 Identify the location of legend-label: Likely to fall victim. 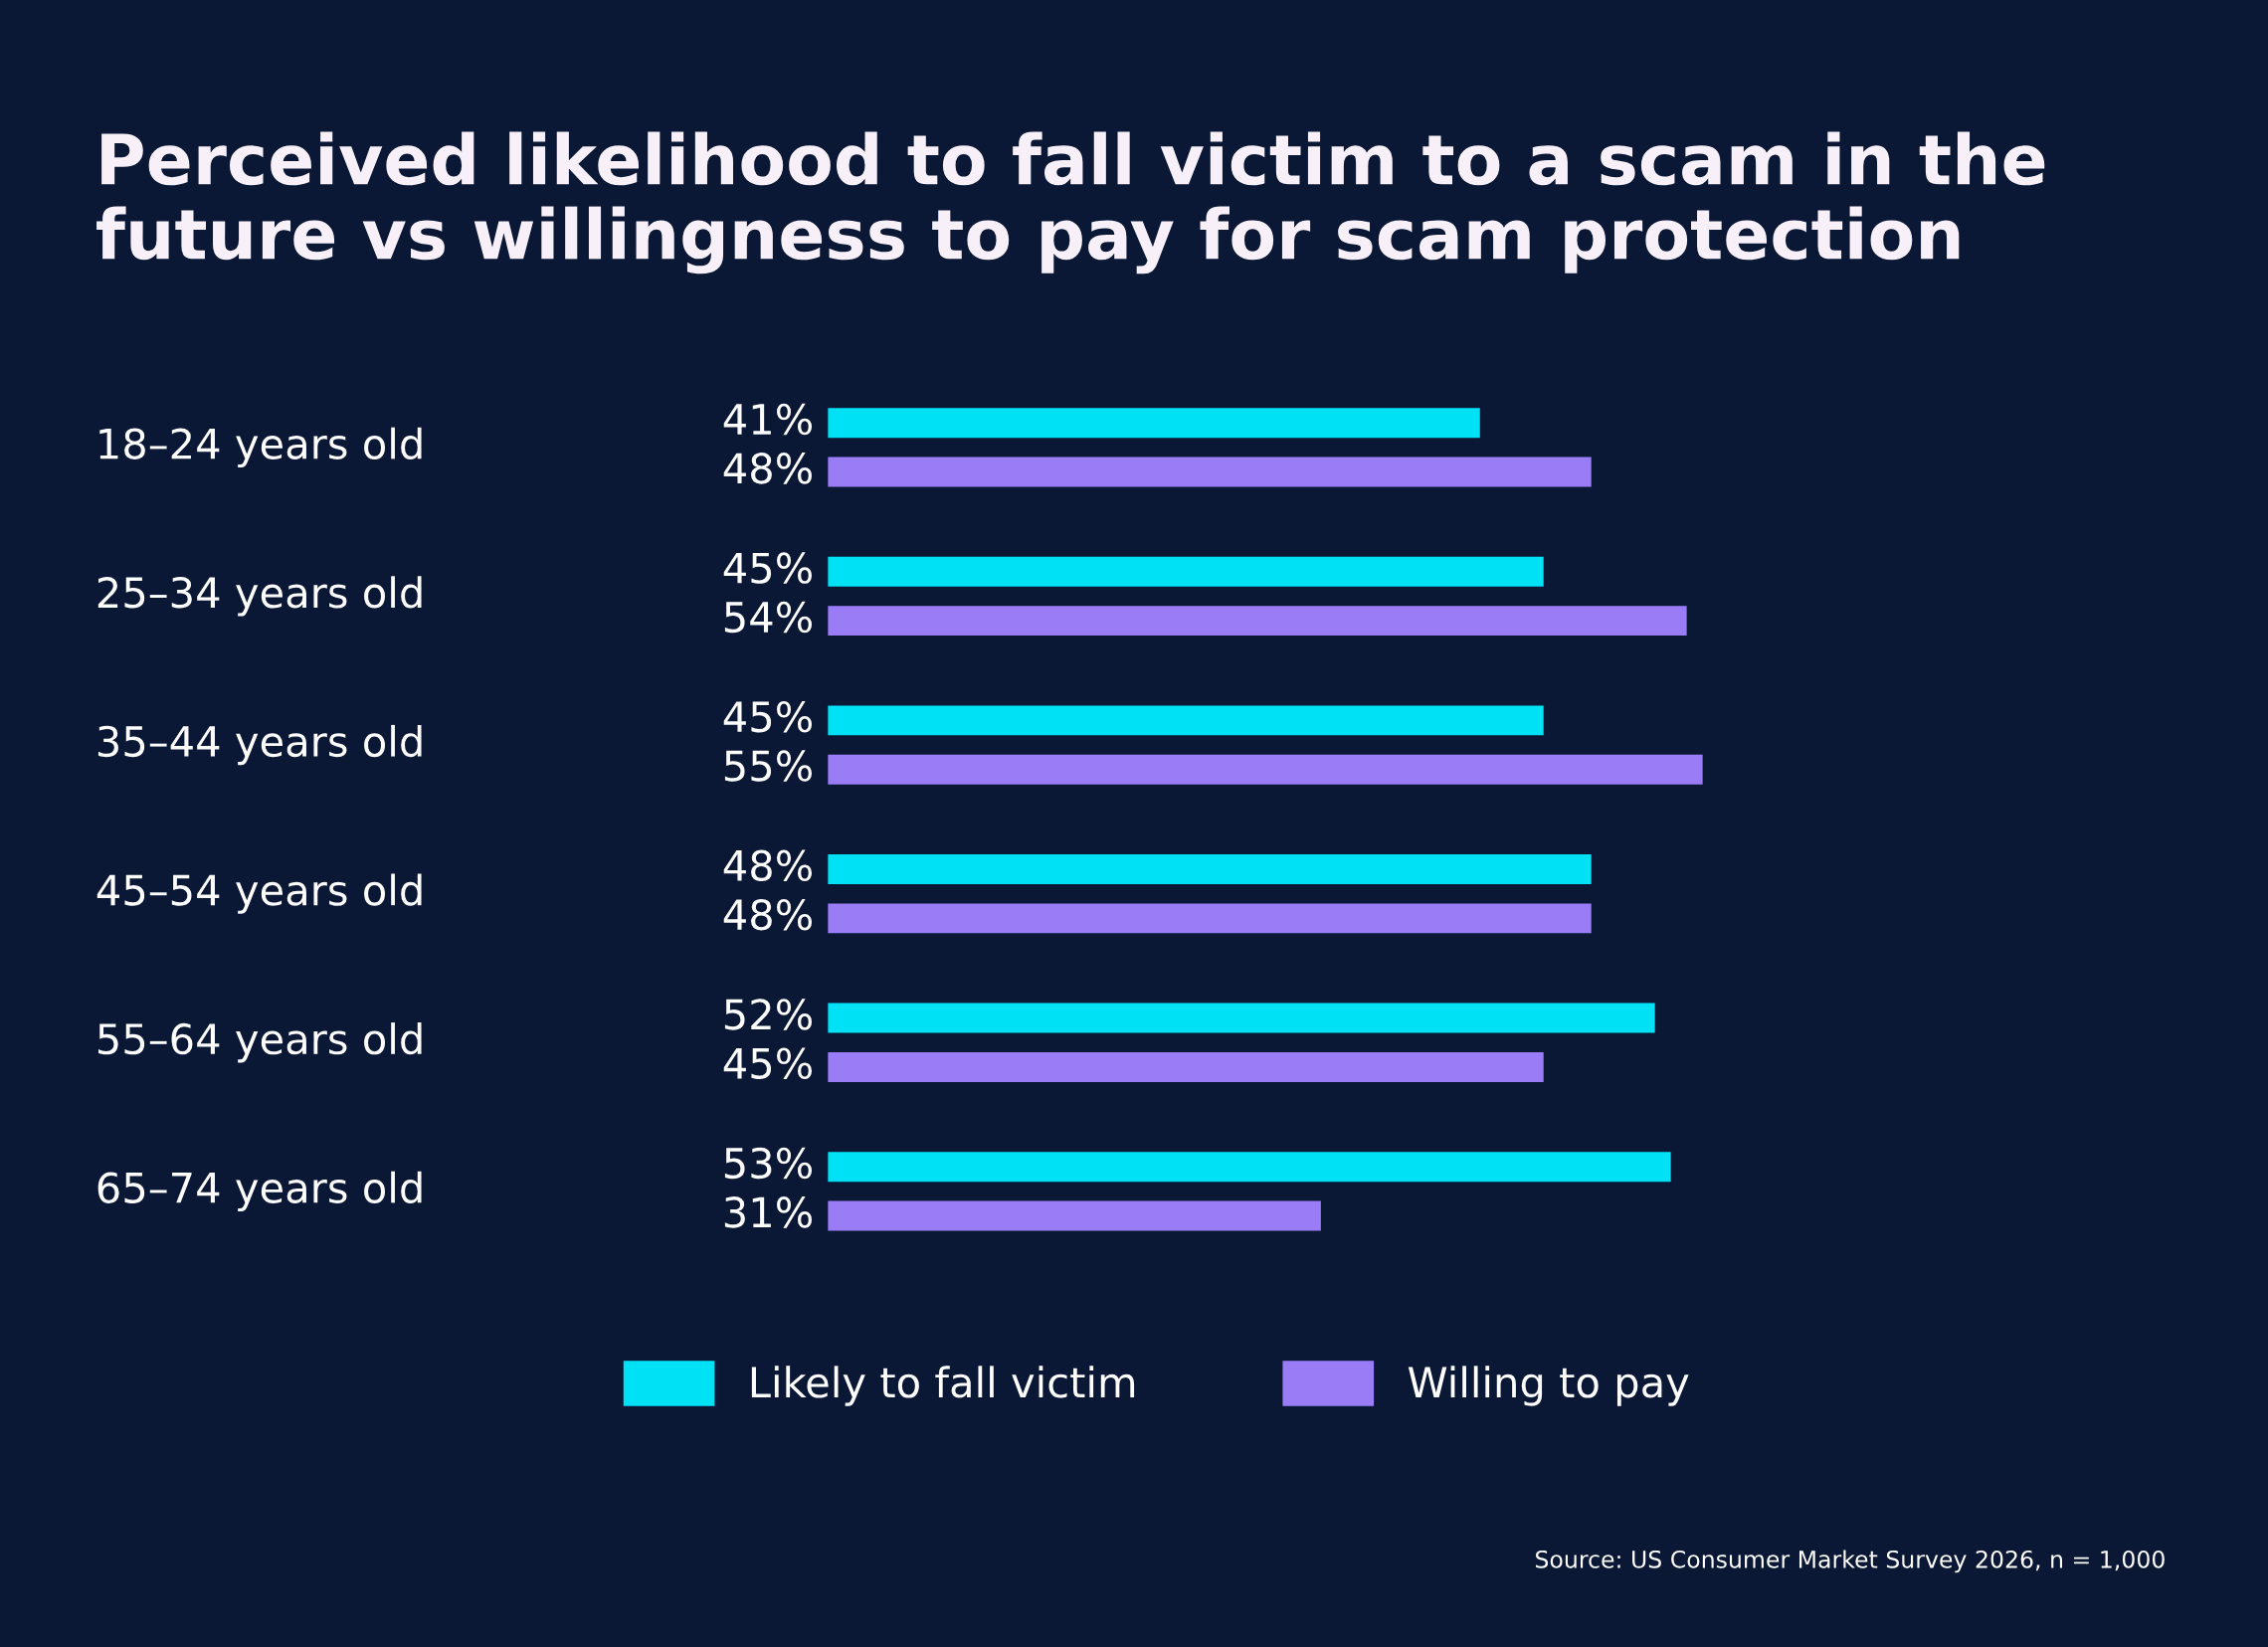
(943, 1386).